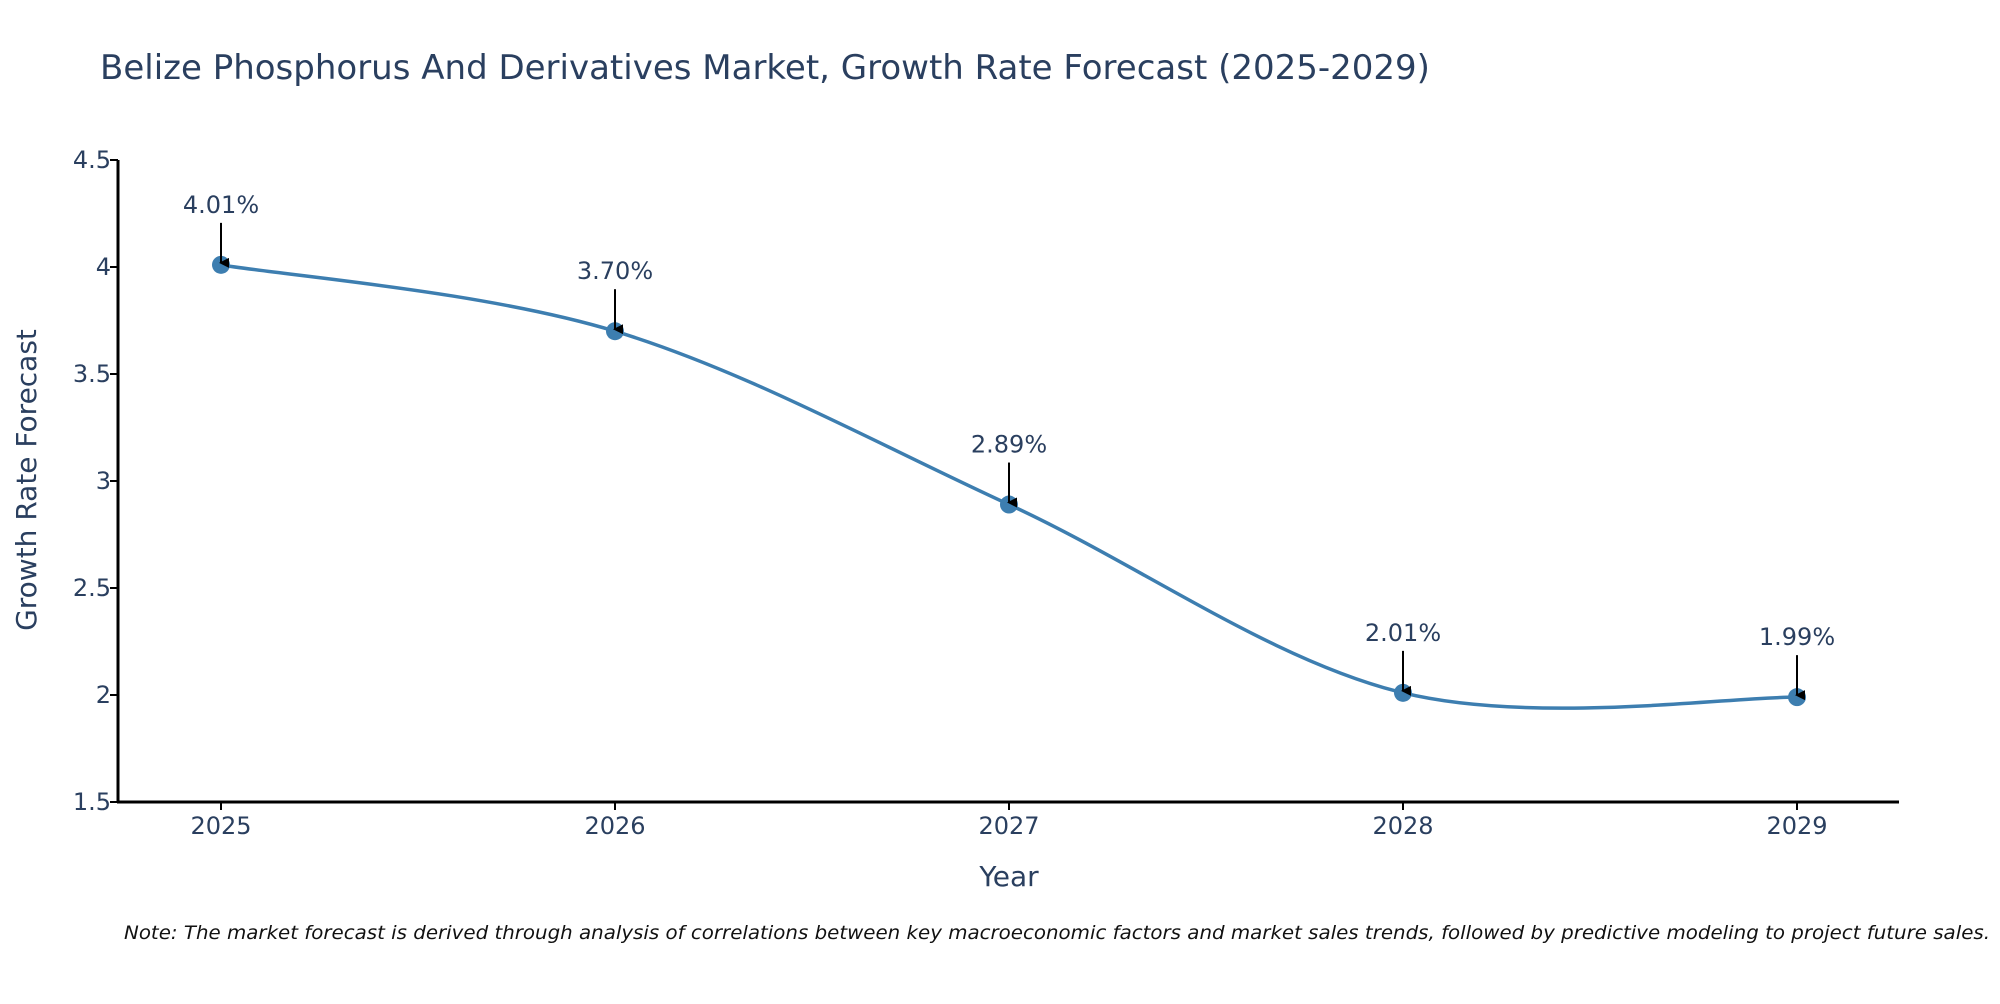  Describe the element at coordinates (220, 826) in the screenshot. I see `x-tick-label: 2025` at that location.